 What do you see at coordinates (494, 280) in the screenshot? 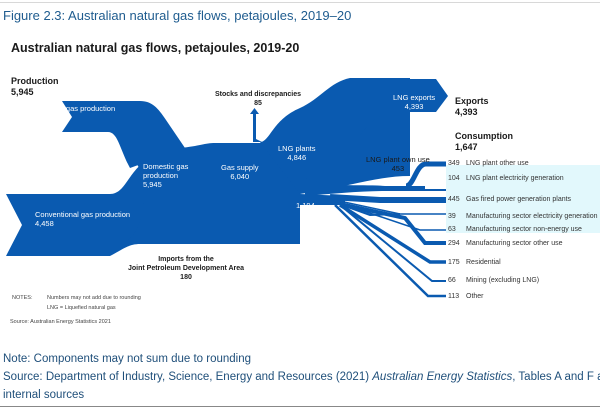
I see `consumption-item: 66 Mining (excluding LNG)` at bounding box center [494, 280].